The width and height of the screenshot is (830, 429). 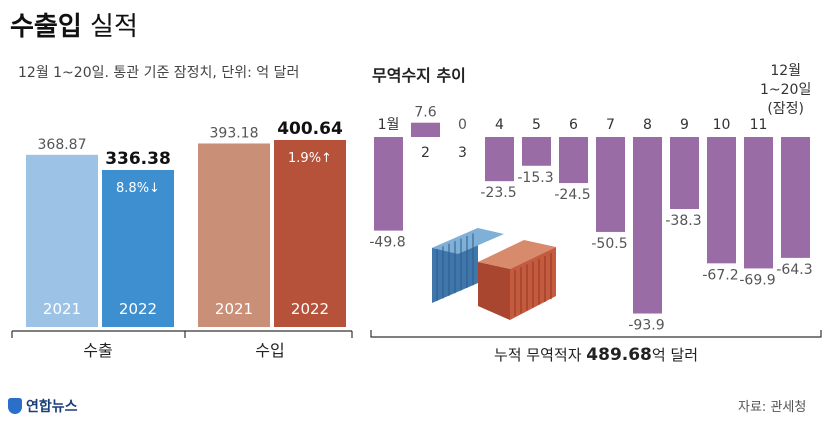 I want to click on title-bold: 수출입, so click(x=46, y=27).